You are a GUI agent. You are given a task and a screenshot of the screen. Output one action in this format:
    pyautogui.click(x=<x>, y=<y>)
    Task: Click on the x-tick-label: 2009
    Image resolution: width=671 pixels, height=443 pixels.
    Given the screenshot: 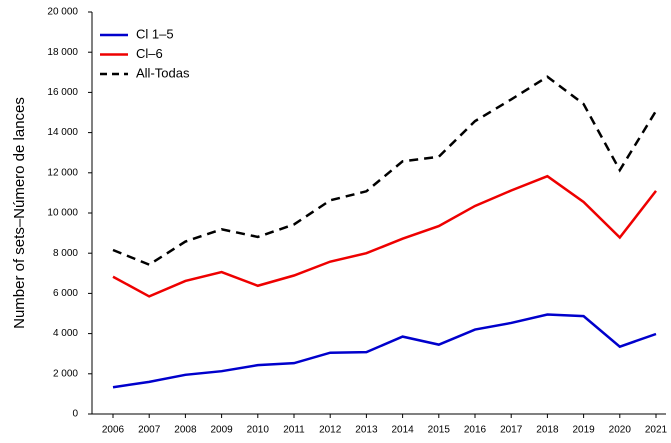 What is the action you would take?
    pyautogui.click(x=221, y=430)
    